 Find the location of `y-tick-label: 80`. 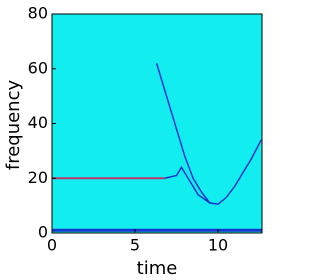

y-tick-label: 80 is located at coordinates (38, 13).